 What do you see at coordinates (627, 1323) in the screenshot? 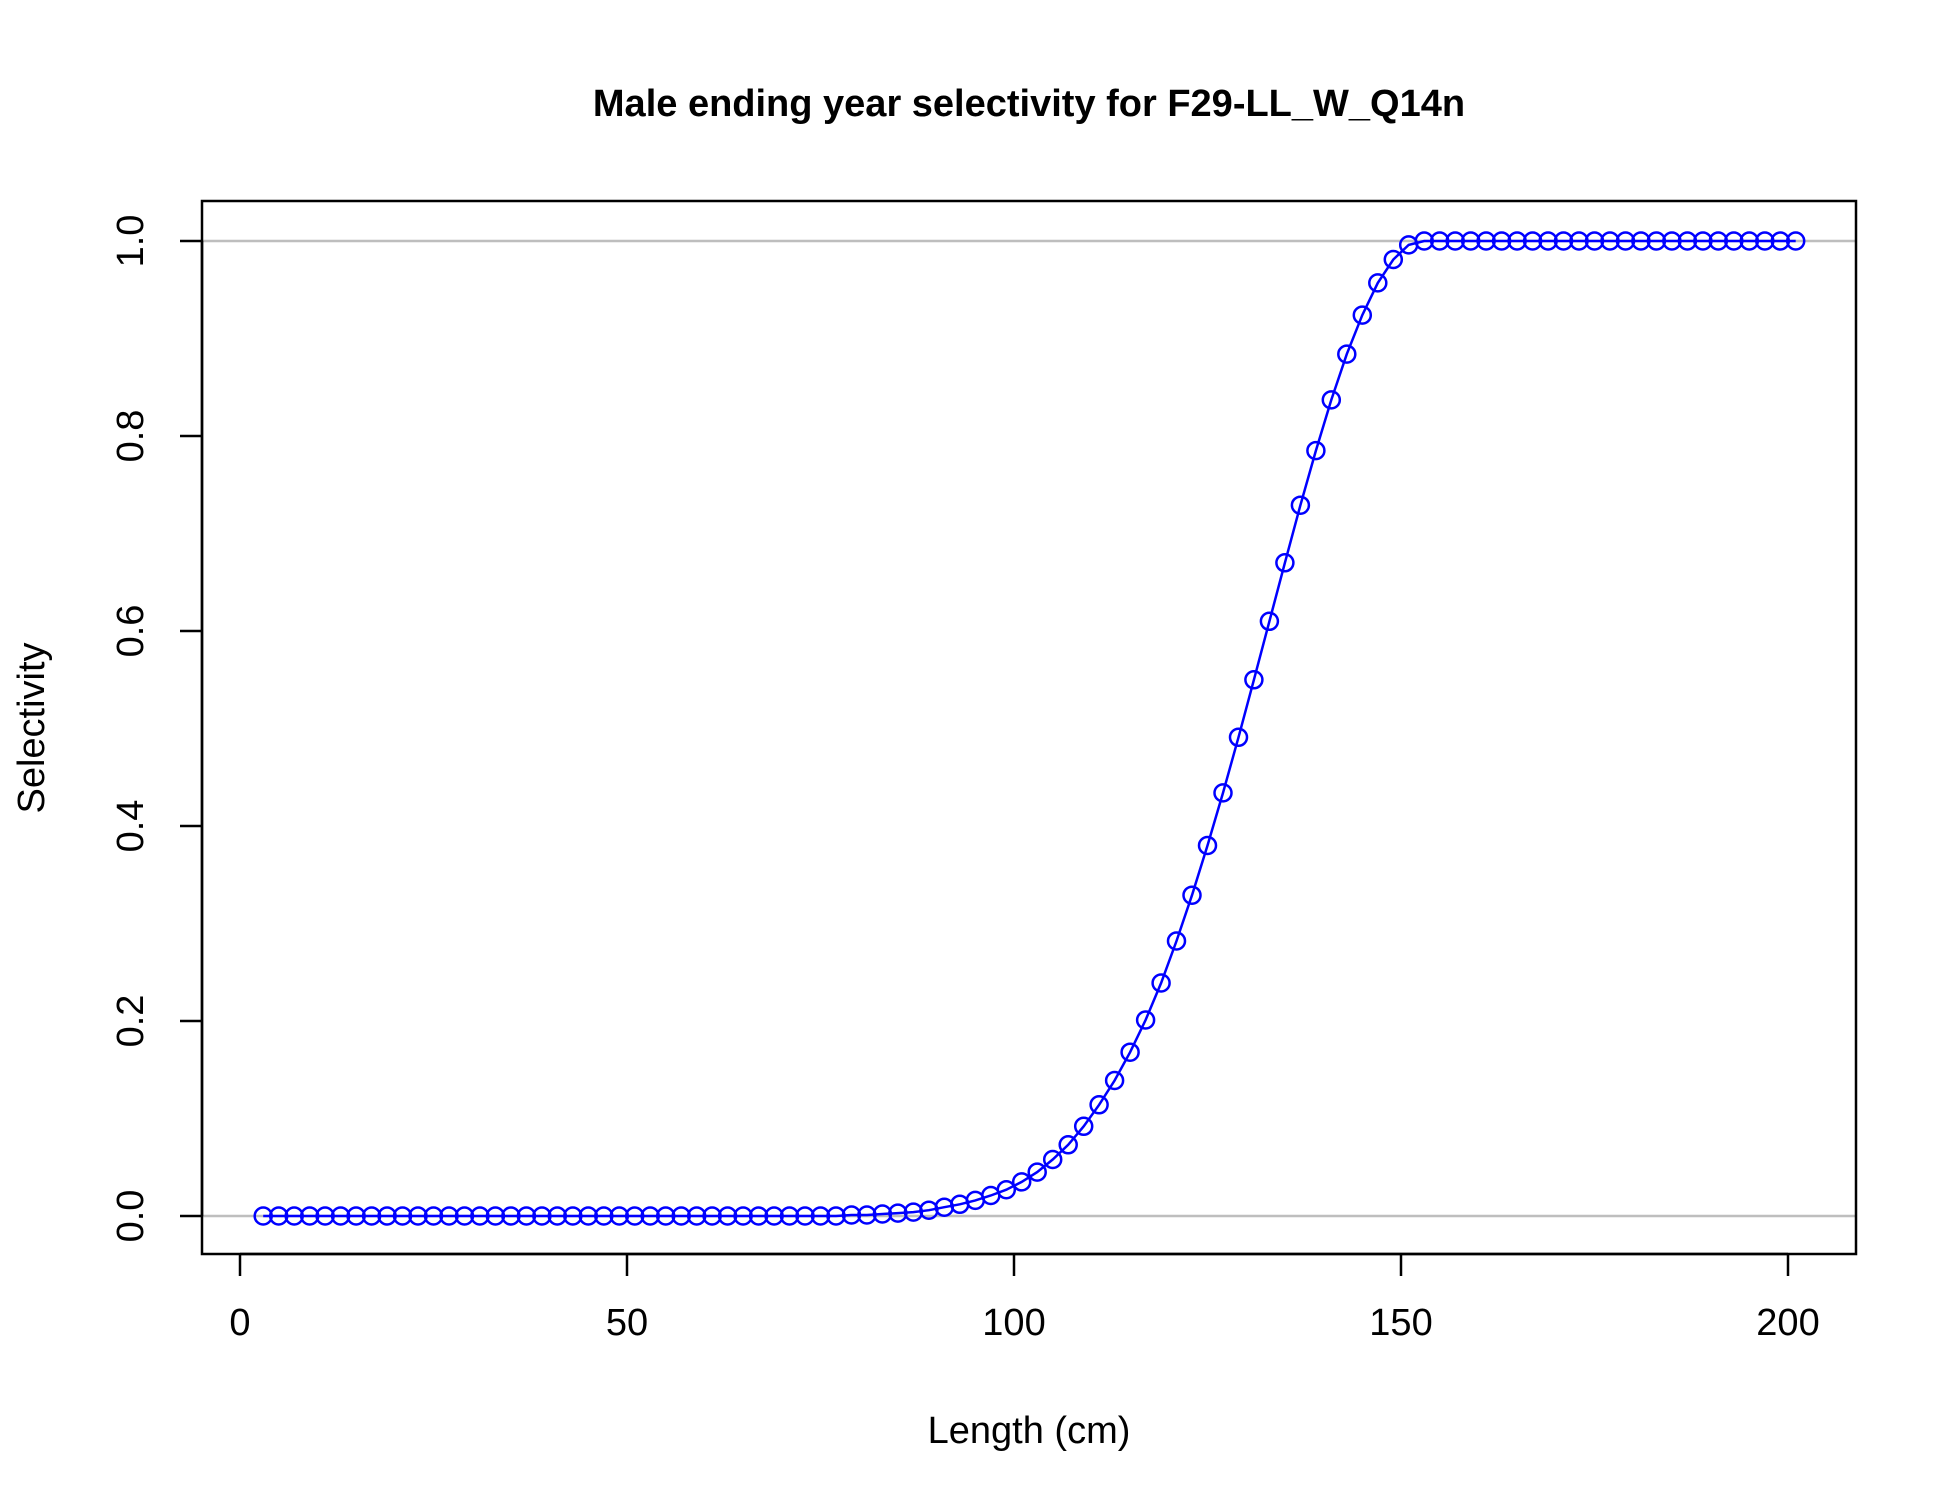
I see `x-tick-label: 50` at bounding box center [627, 1323].